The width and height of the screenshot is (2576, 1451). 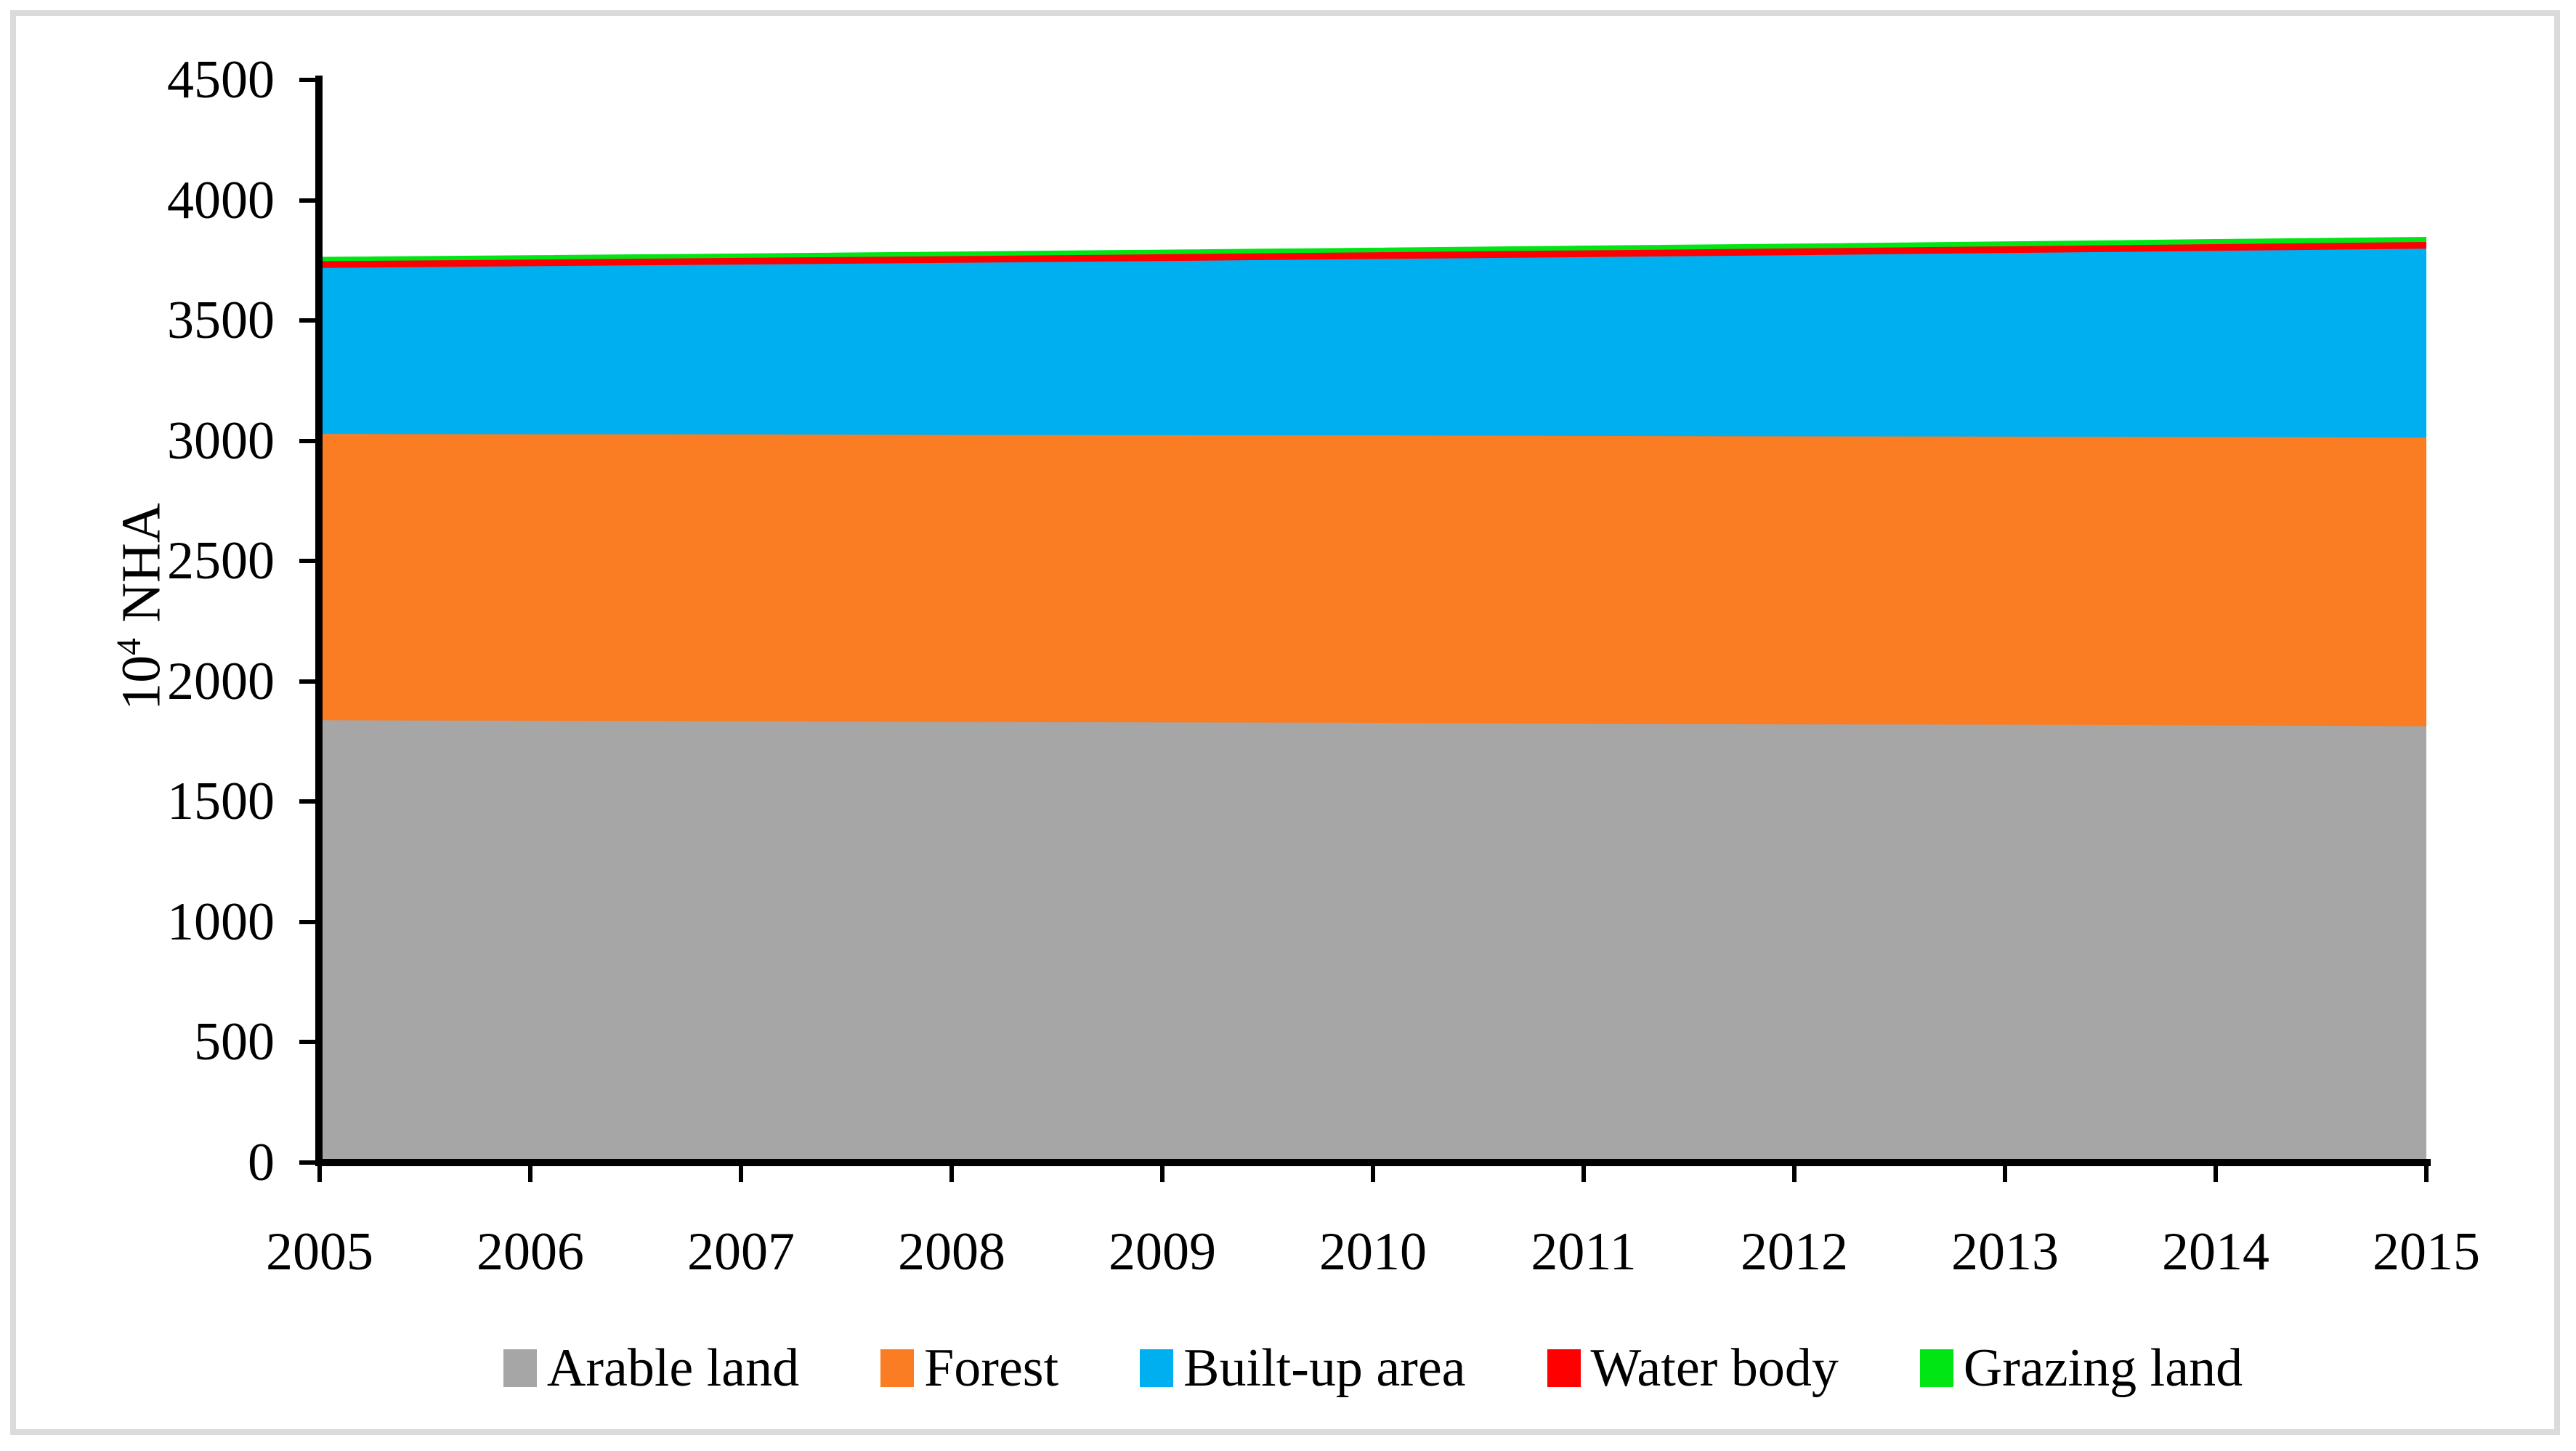 I want to click on x-tick-label: 2014, so click(x=2215, y=1252).